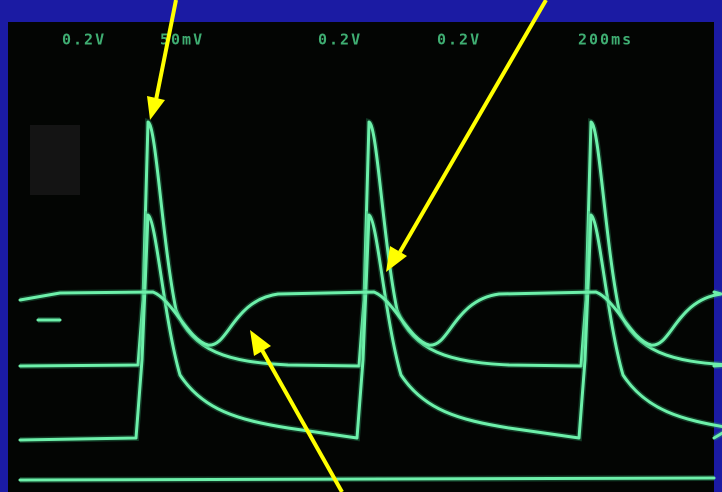  What do you see at coordinates (370, 318) in the screenshot?
I see `plateau-trace` at bounding box center [370, 318].